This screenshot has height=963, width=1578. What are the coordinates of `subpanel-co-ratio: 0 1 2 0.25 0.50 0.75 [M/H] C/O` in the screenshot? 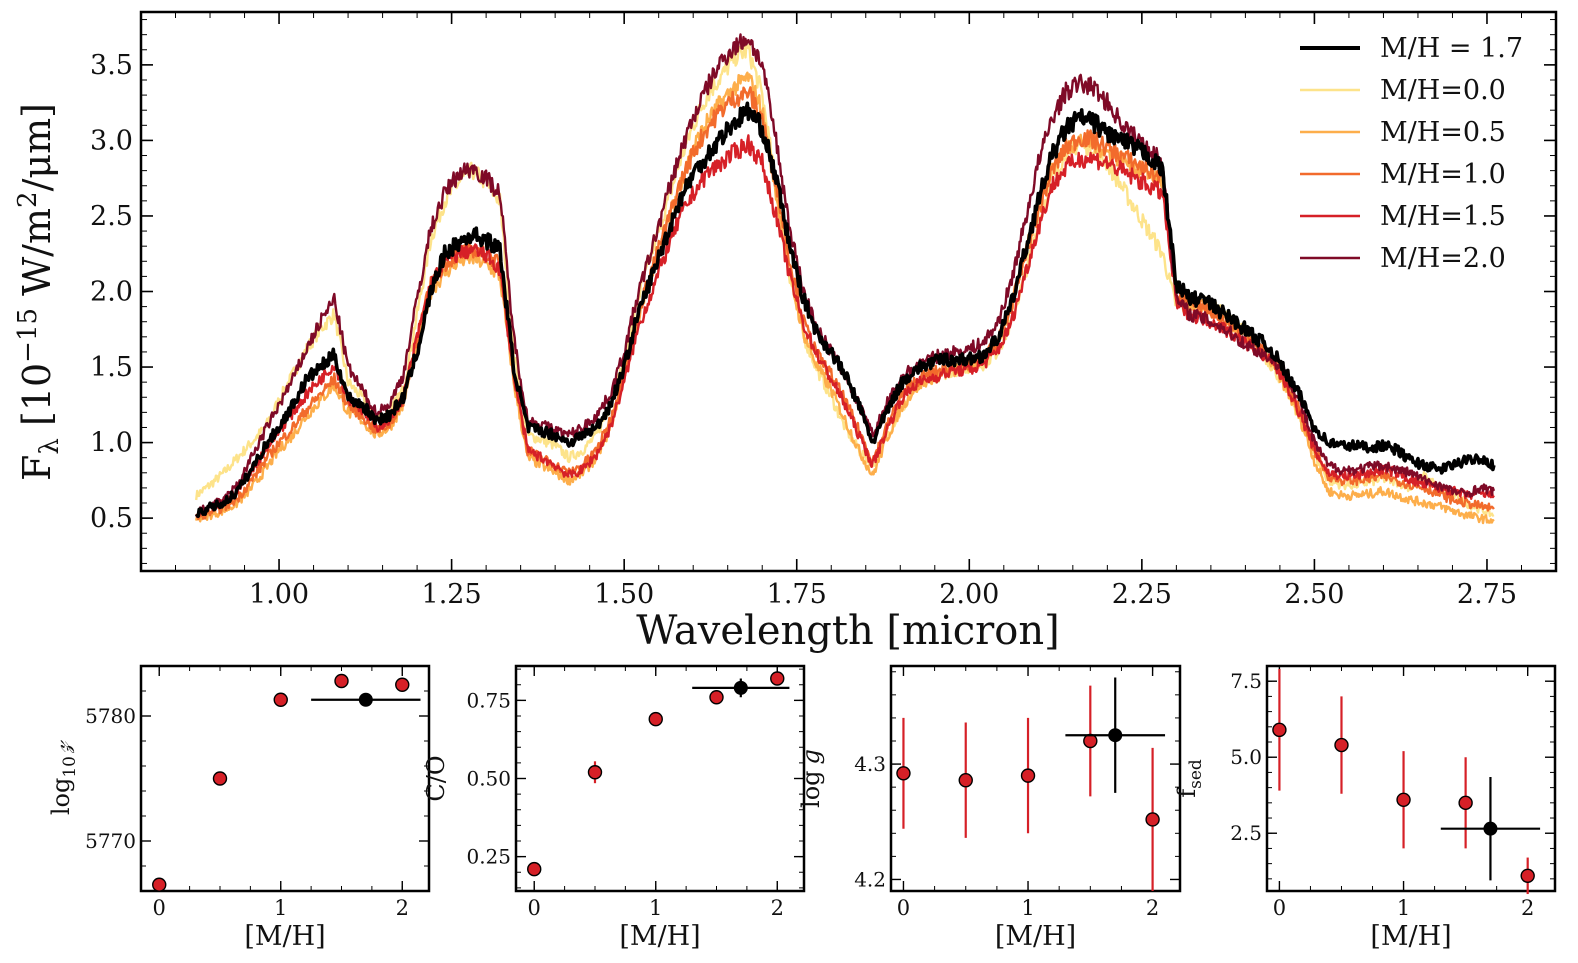 It's located at (614, 808).